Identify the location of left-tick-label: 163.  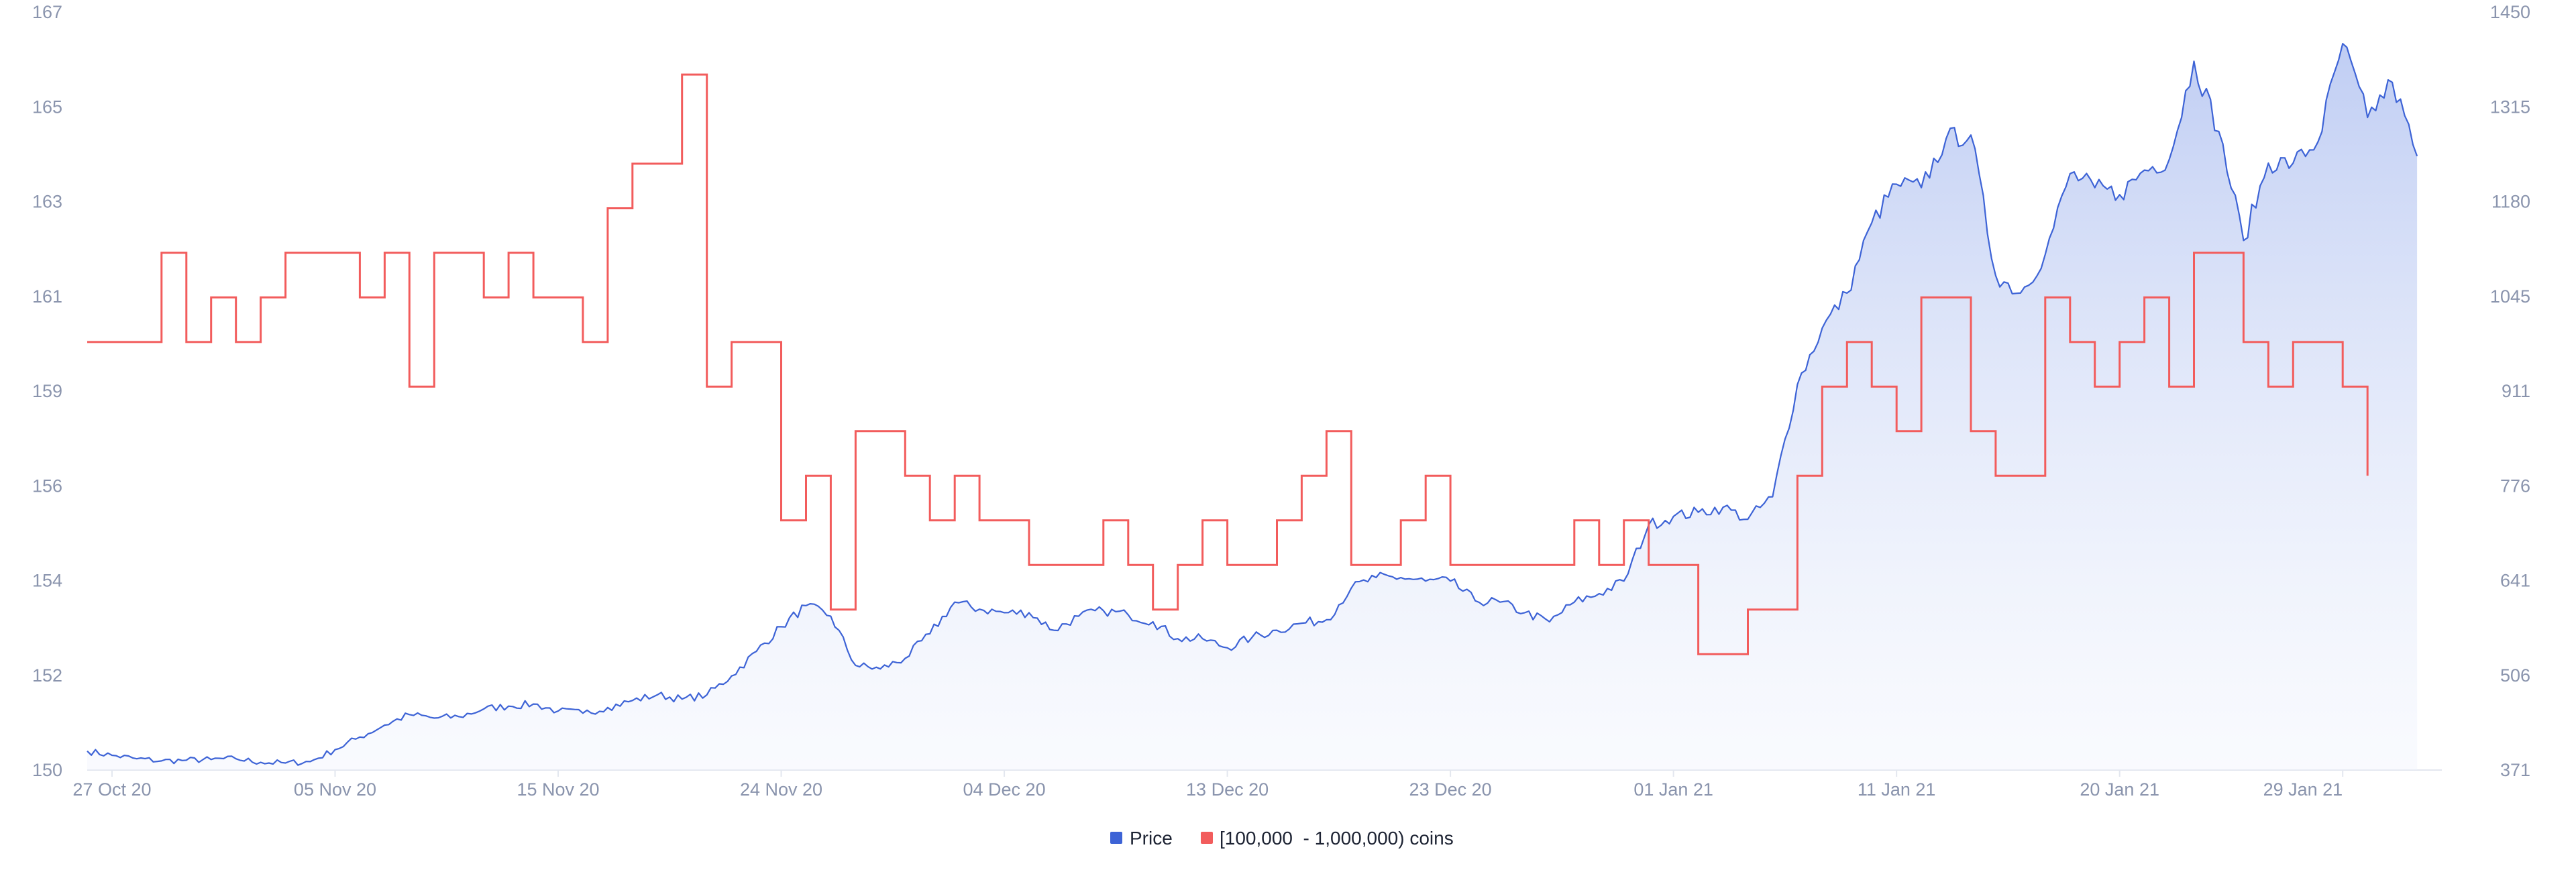
(47, 202).